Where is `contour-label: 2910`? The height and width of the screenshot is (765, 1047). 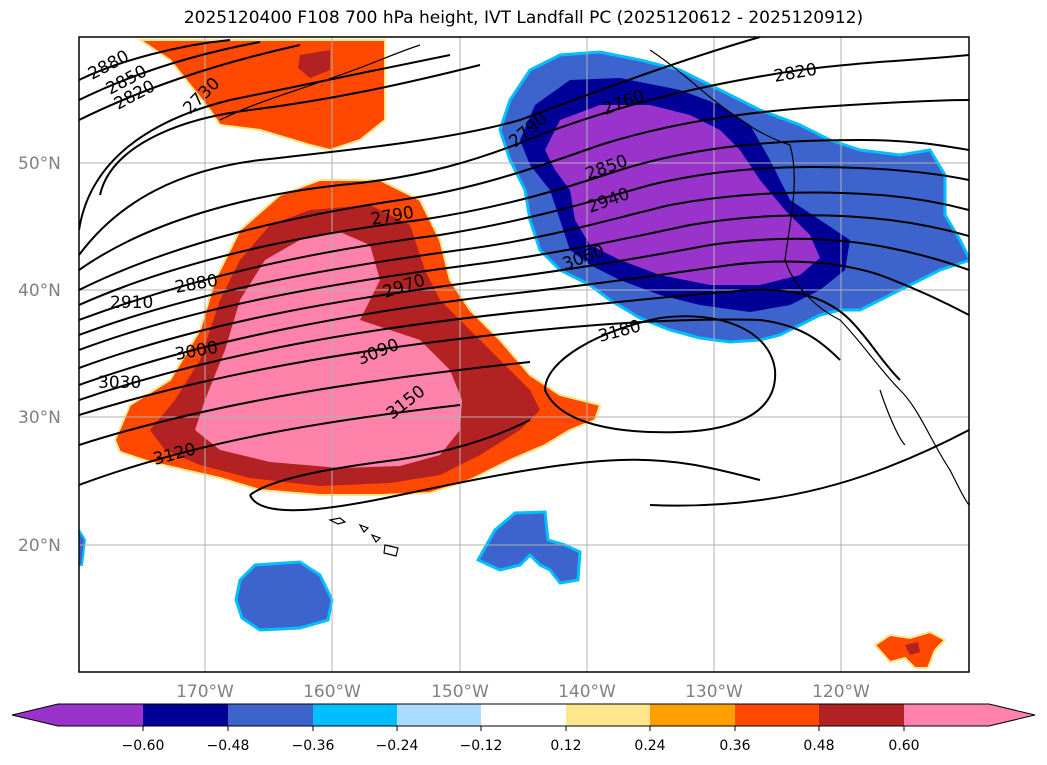
contour-label: 2910 is located at coordinates (131, 303).